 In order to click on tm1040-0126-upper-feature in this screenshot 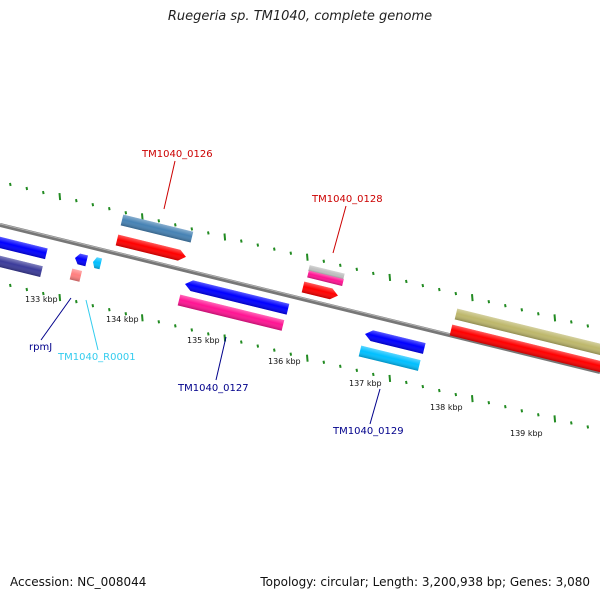, I will do `click(157, 228)`.